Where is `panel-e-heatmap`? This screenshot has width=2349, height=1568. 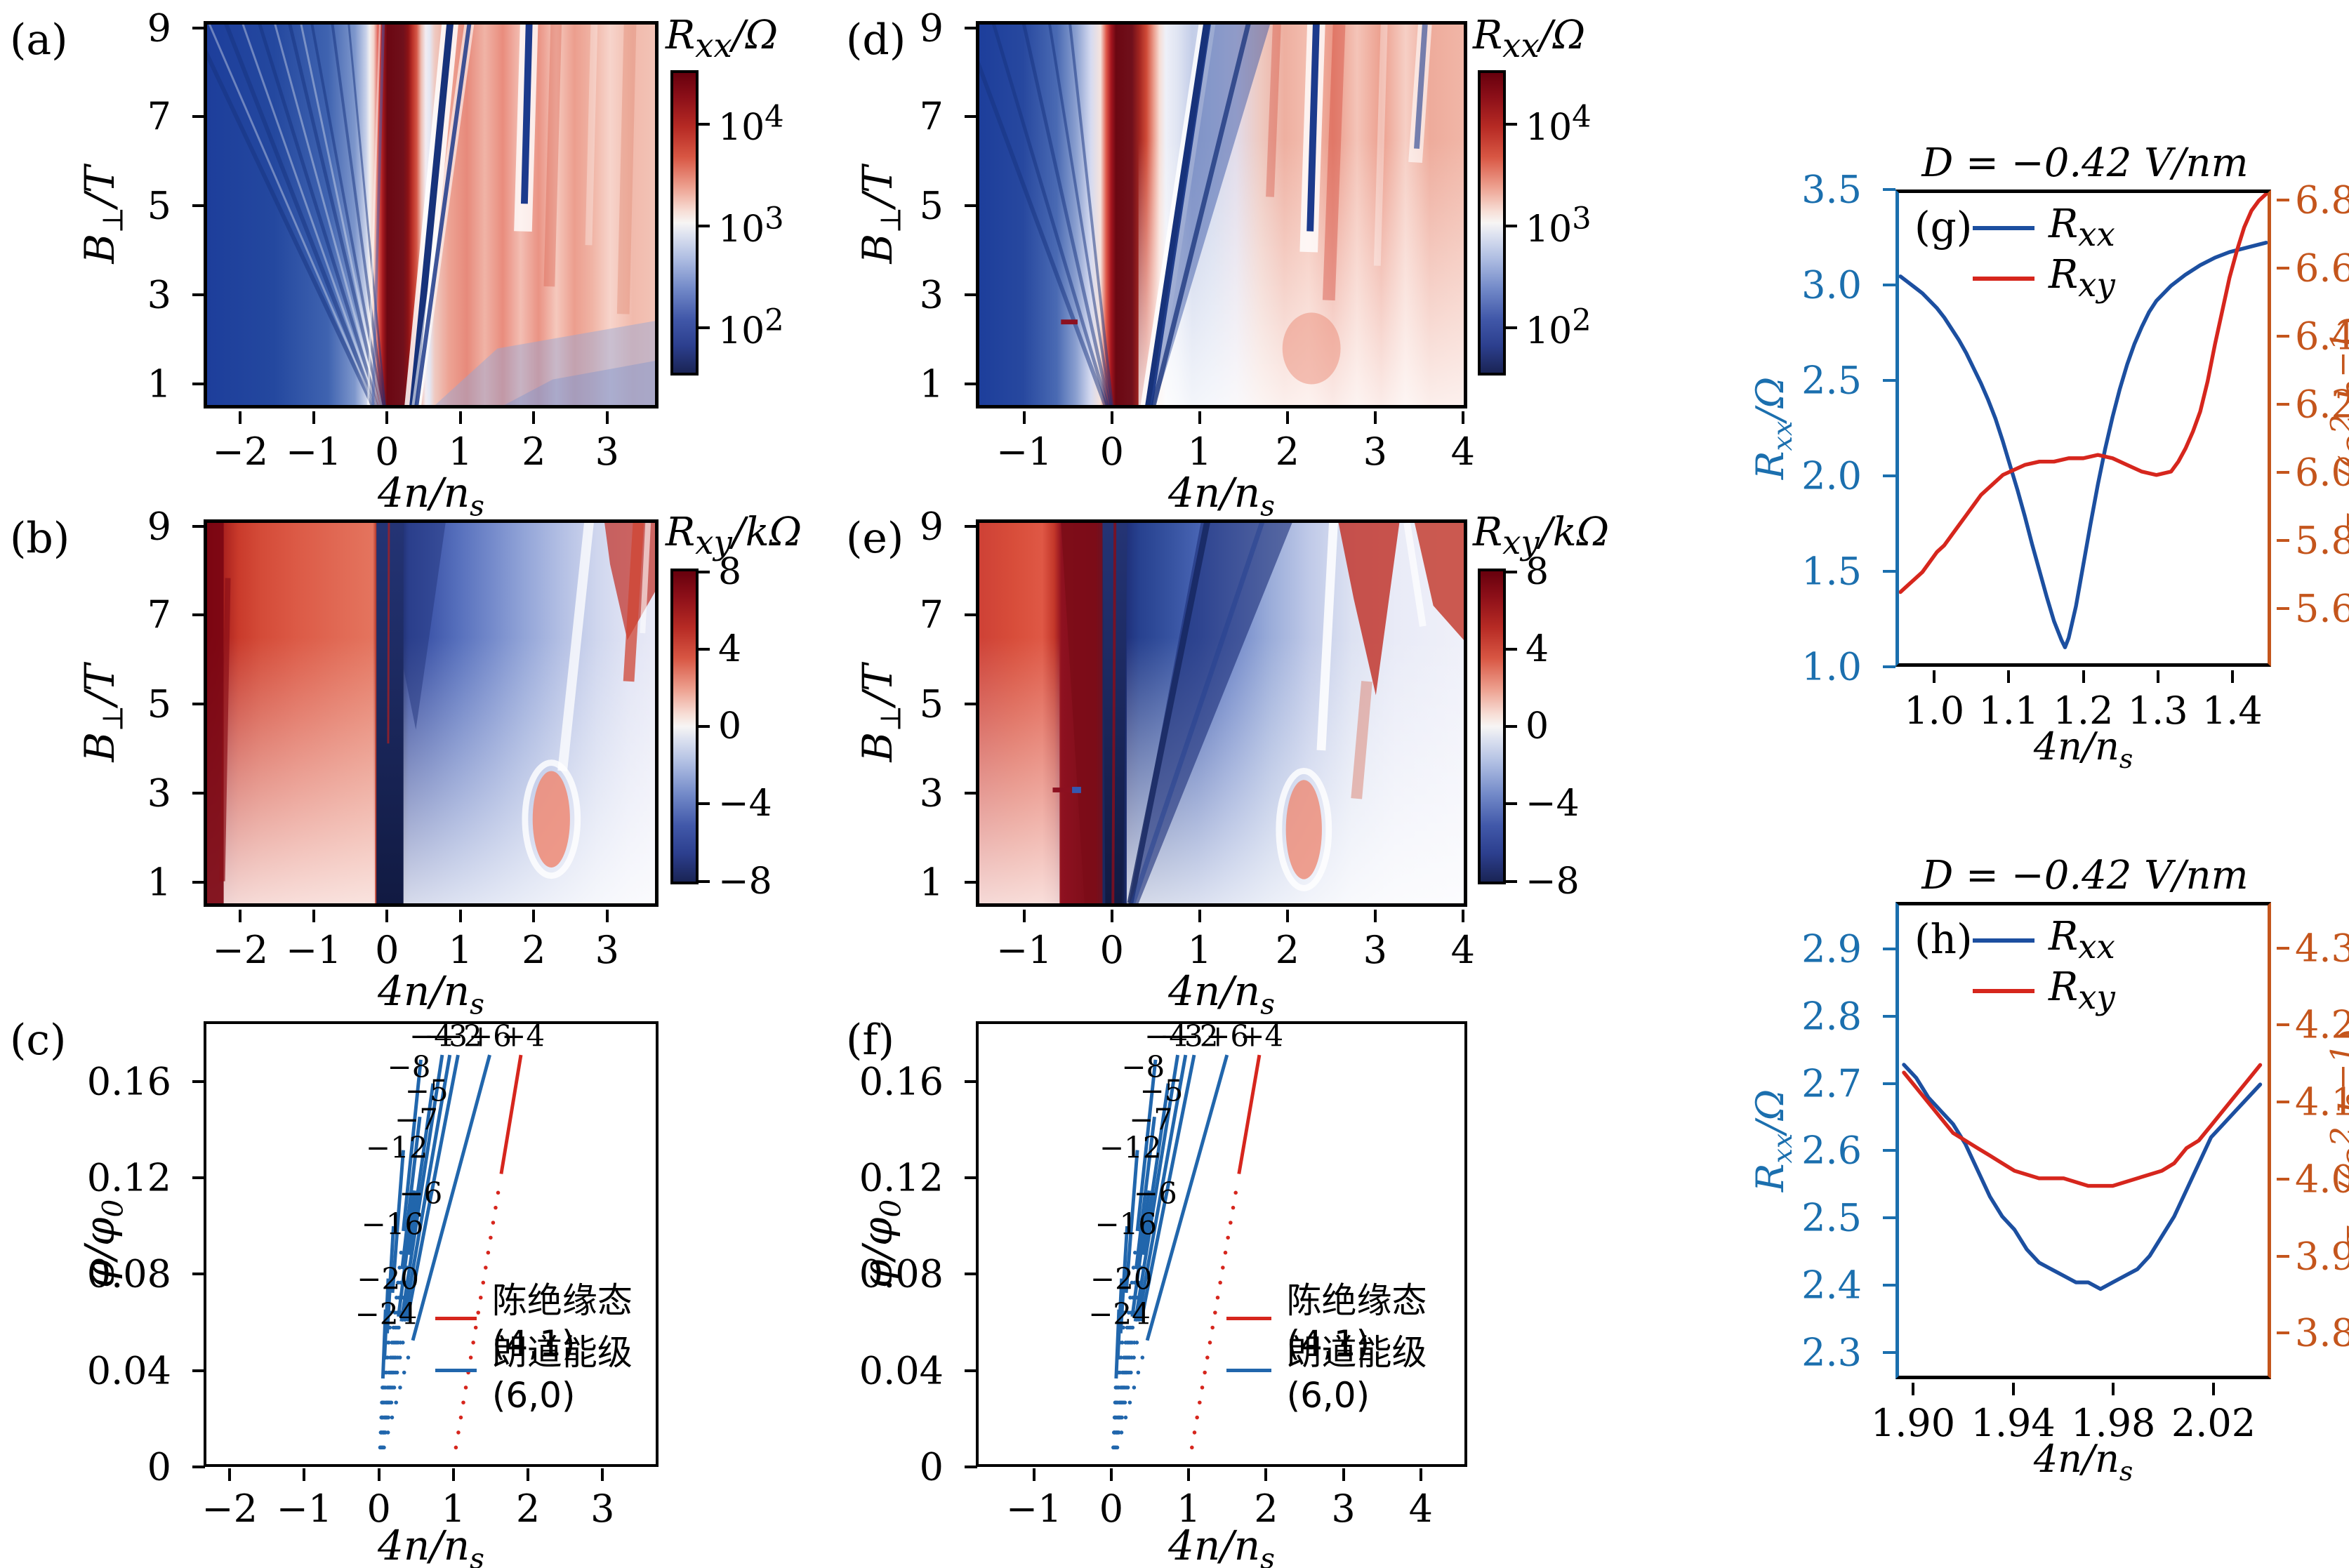 panel-e-heatmap is located at coordinates (1221, 713).